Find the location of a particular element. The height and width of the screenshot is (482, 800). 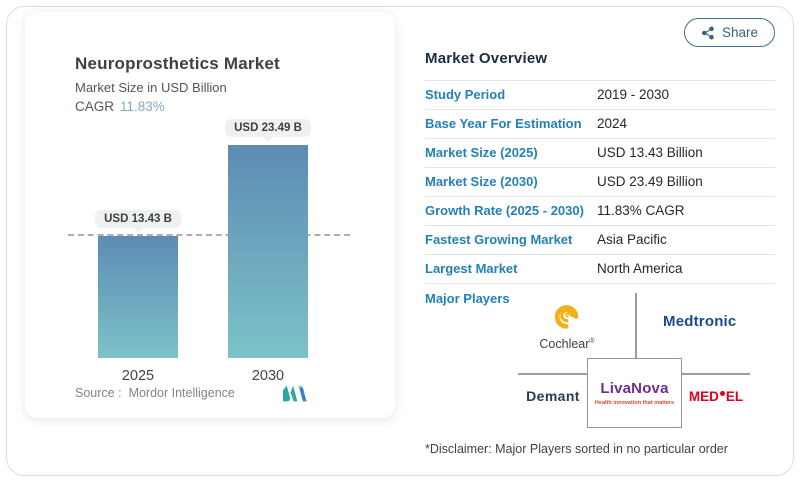

bar-value-label-2030: USD 23.49 B is located at coordinates (268, 128).